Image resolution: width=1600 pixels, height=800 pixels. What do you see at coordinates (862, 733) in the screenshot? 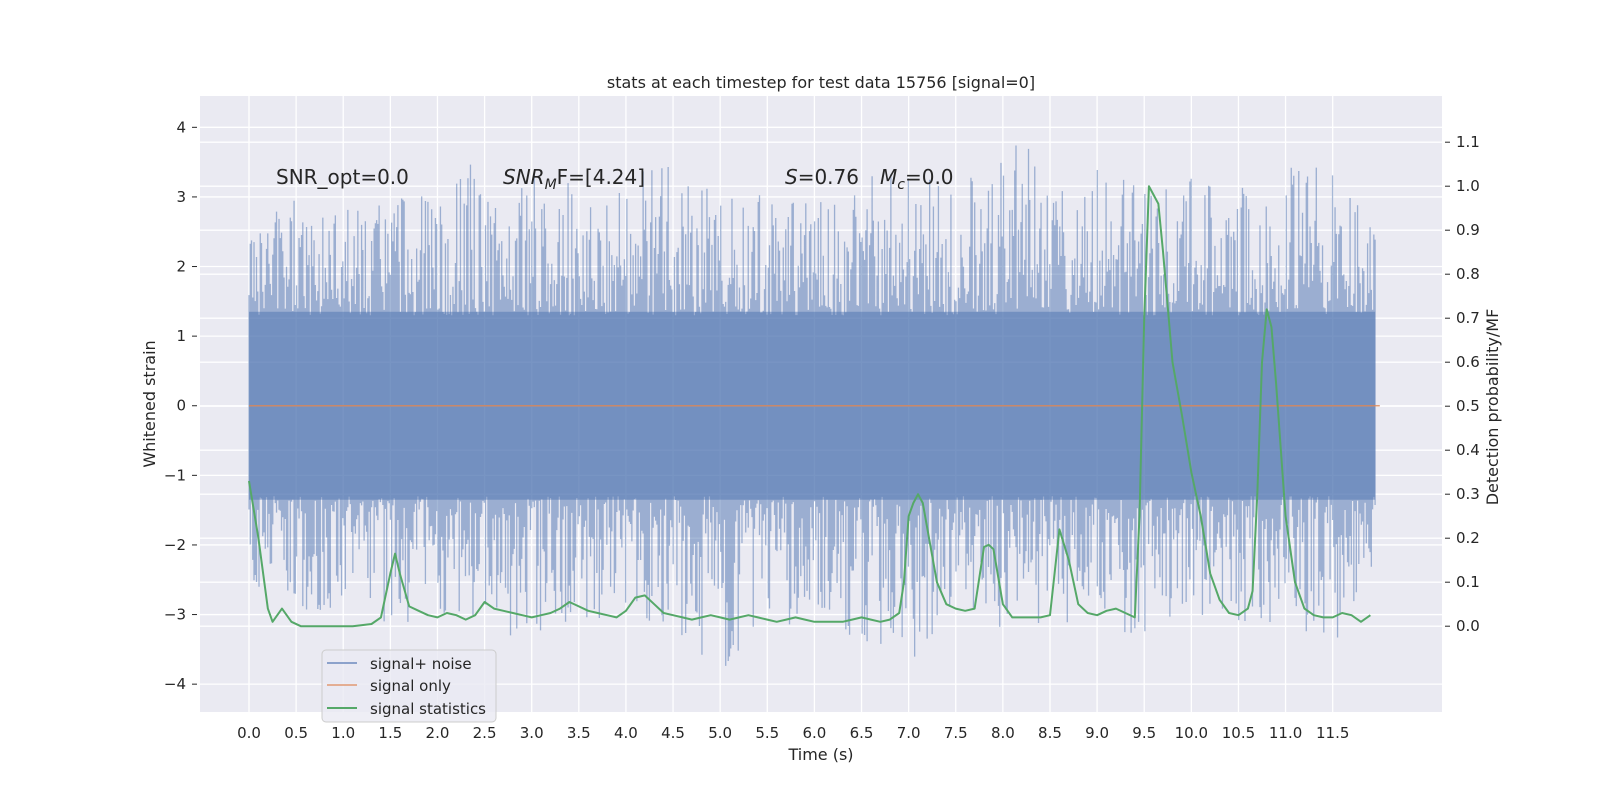
I see `x-tick-label: 6.5` at bounding box center [862, 733].